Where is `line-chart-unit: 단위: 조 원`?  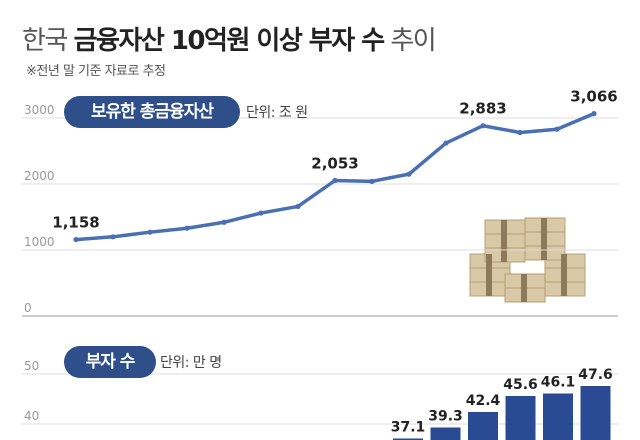
line-chart-unit: 단위: 조 원 is located at coordinates (277, 113).